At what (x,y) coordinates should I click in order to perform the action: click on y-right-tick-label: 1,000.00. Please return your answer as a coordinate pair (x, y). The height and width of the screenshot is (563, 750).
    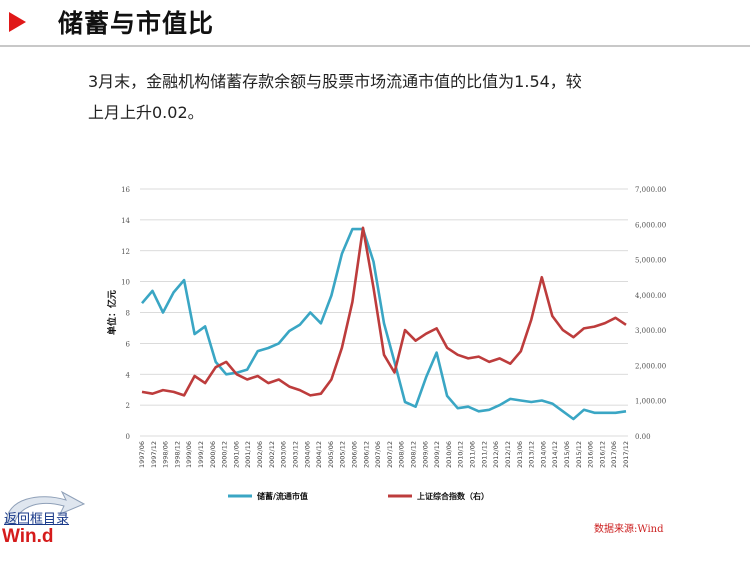
    Looking at the image, I should click on (650, 402).